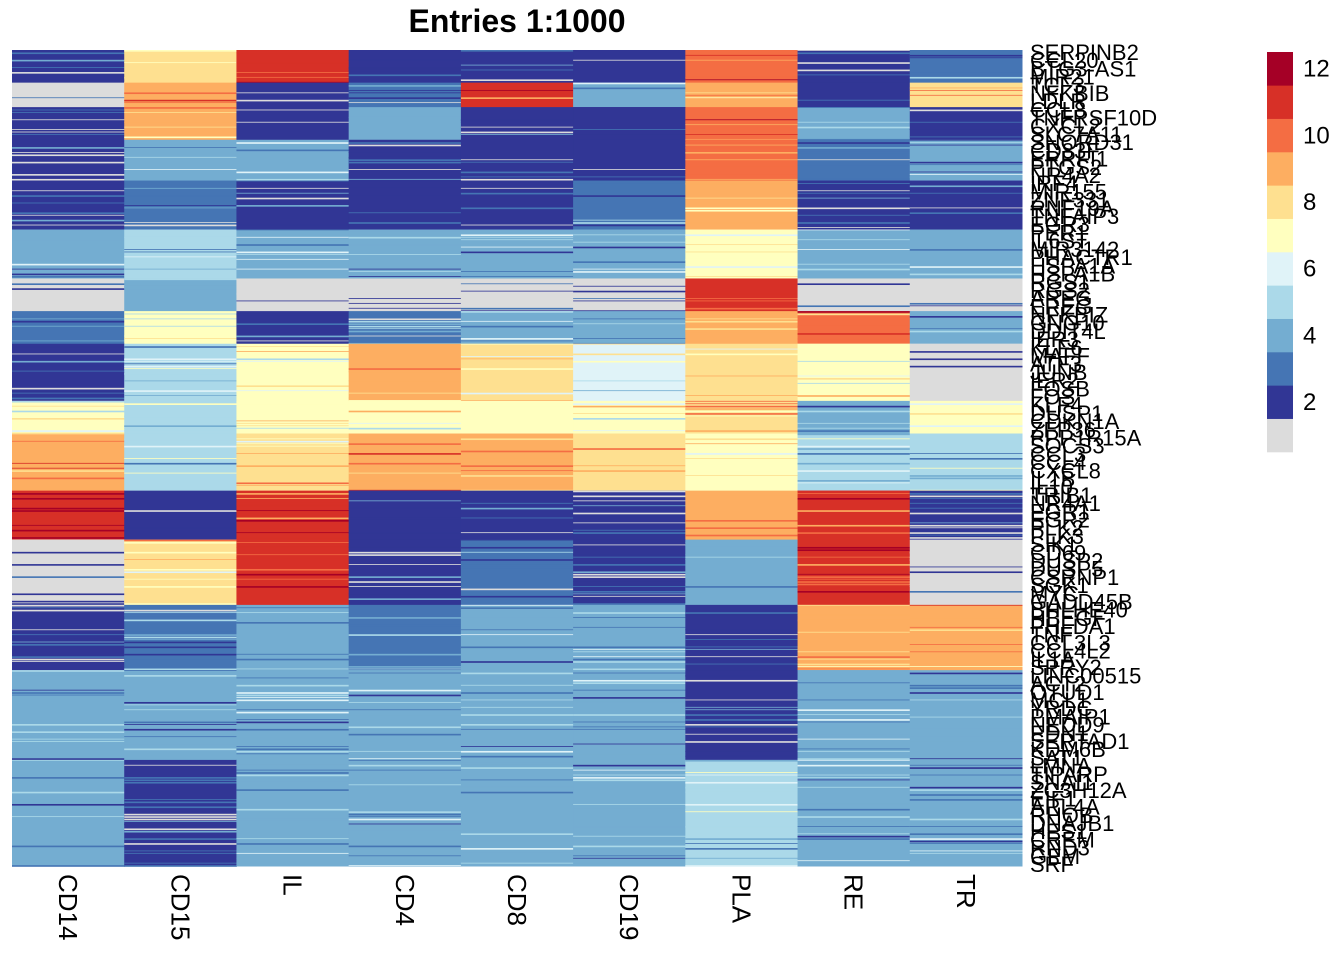 The width and height of the screenshot is (1344, 960). What do you see at coordinates (1068, 618) in the screenshot?
I see `row-label: HBEGF` at bounding box center [1068, 618].